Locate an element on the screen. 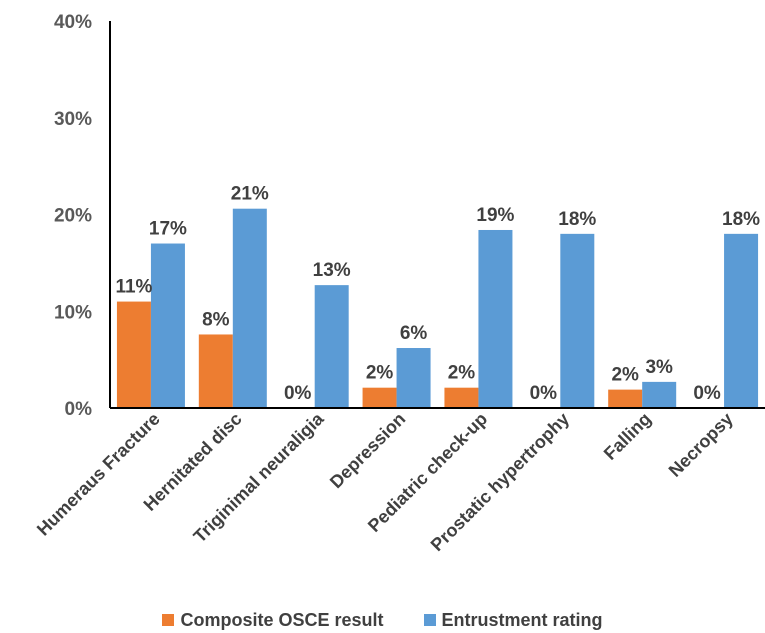 The image size is (765, 633). data-label: 11% is located at coordinates (133, 287).